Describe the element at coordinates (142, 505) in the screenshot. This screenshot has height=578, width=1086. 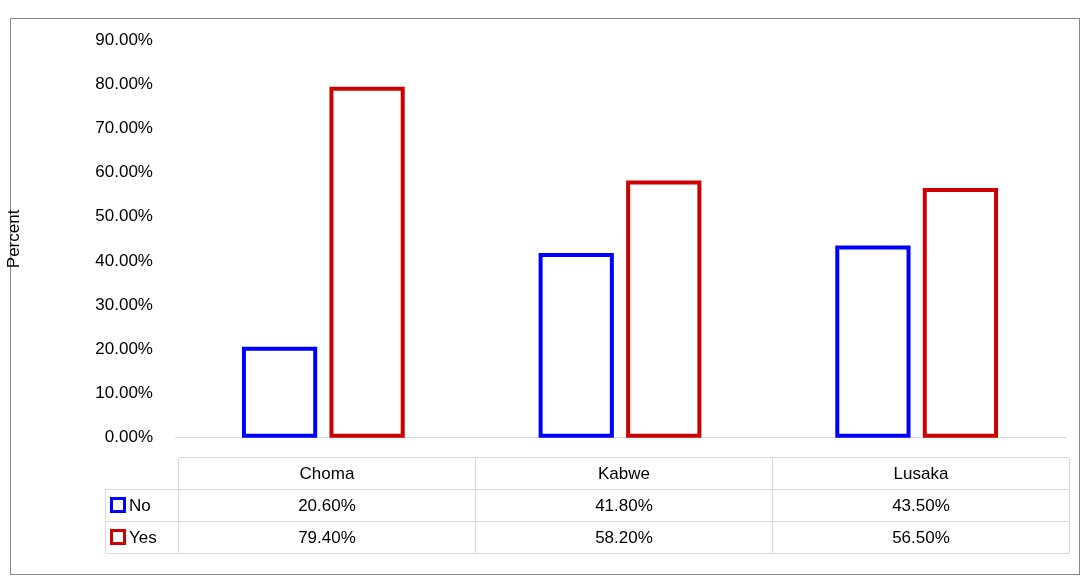
I see `legend-label: No` at that location.